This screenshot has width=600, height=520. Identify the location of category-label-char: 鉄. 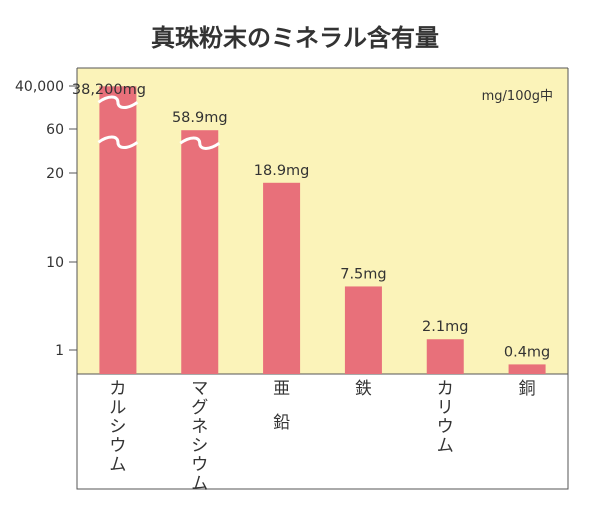
(363, 389).